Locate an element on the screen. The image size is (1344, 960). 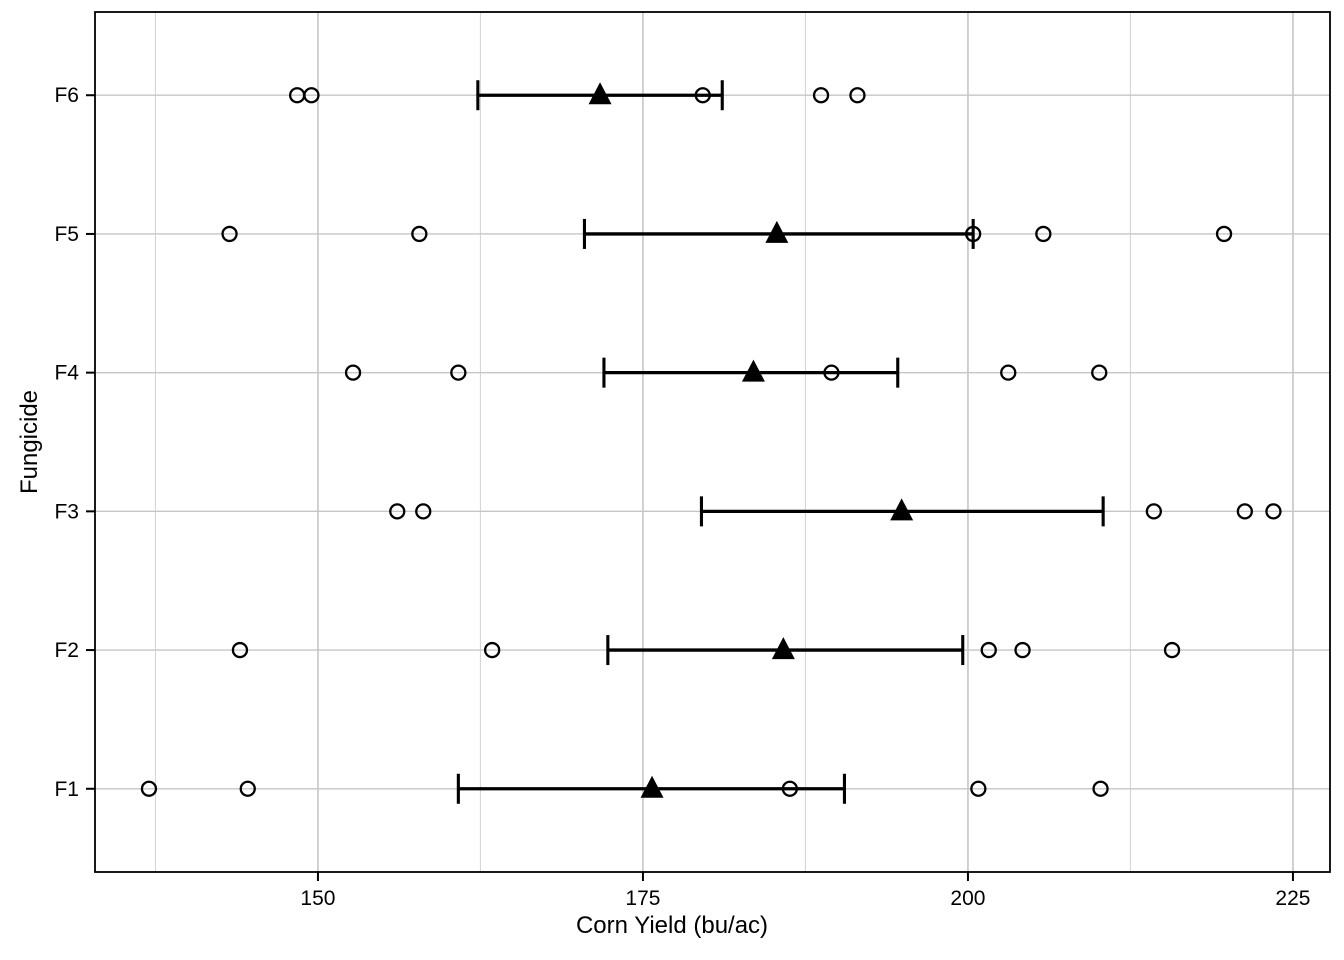
y-tick-label-F6: F6 is located at coordinates (66, 95).